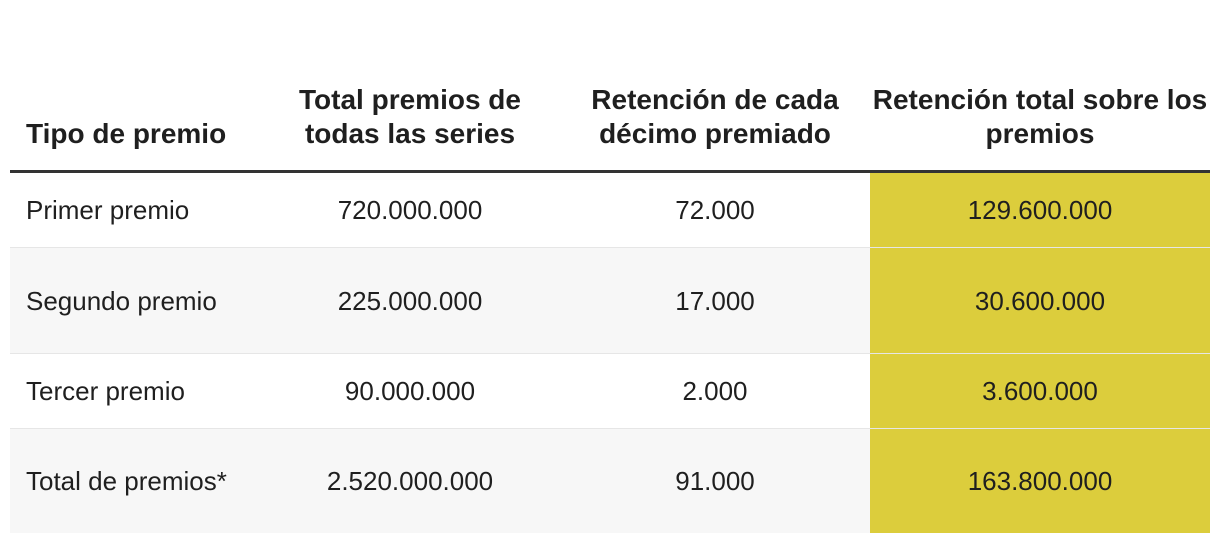 Image resolution: width=1220 pixels, height=542 pixels. I want to click on retencion-decimo-cell: 91.000, so click(715, 481).